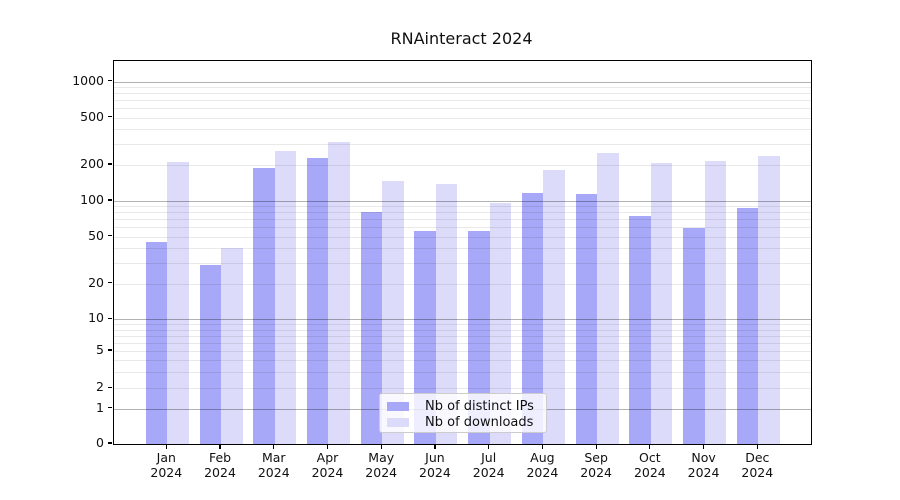  Describe the element at coordinates (393, 312) in the screenshot. I see `bar-may-downloads` at that location.